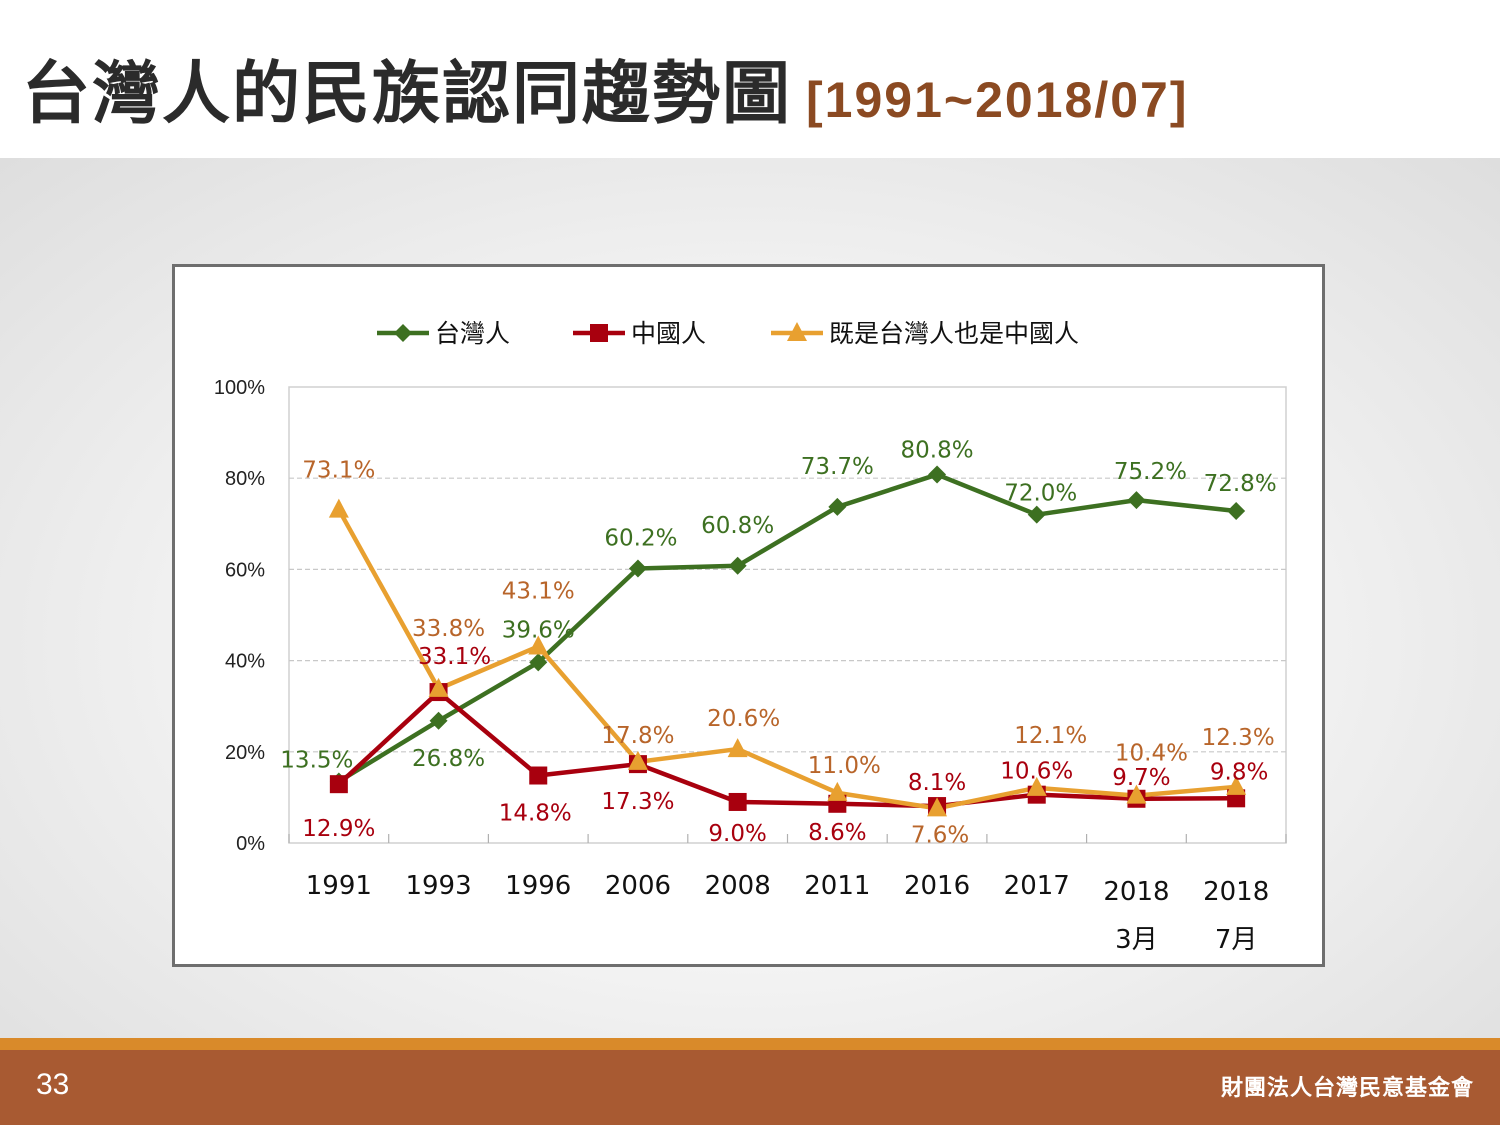  I want to click on y-tick-label: 60%, so click(245, 570).